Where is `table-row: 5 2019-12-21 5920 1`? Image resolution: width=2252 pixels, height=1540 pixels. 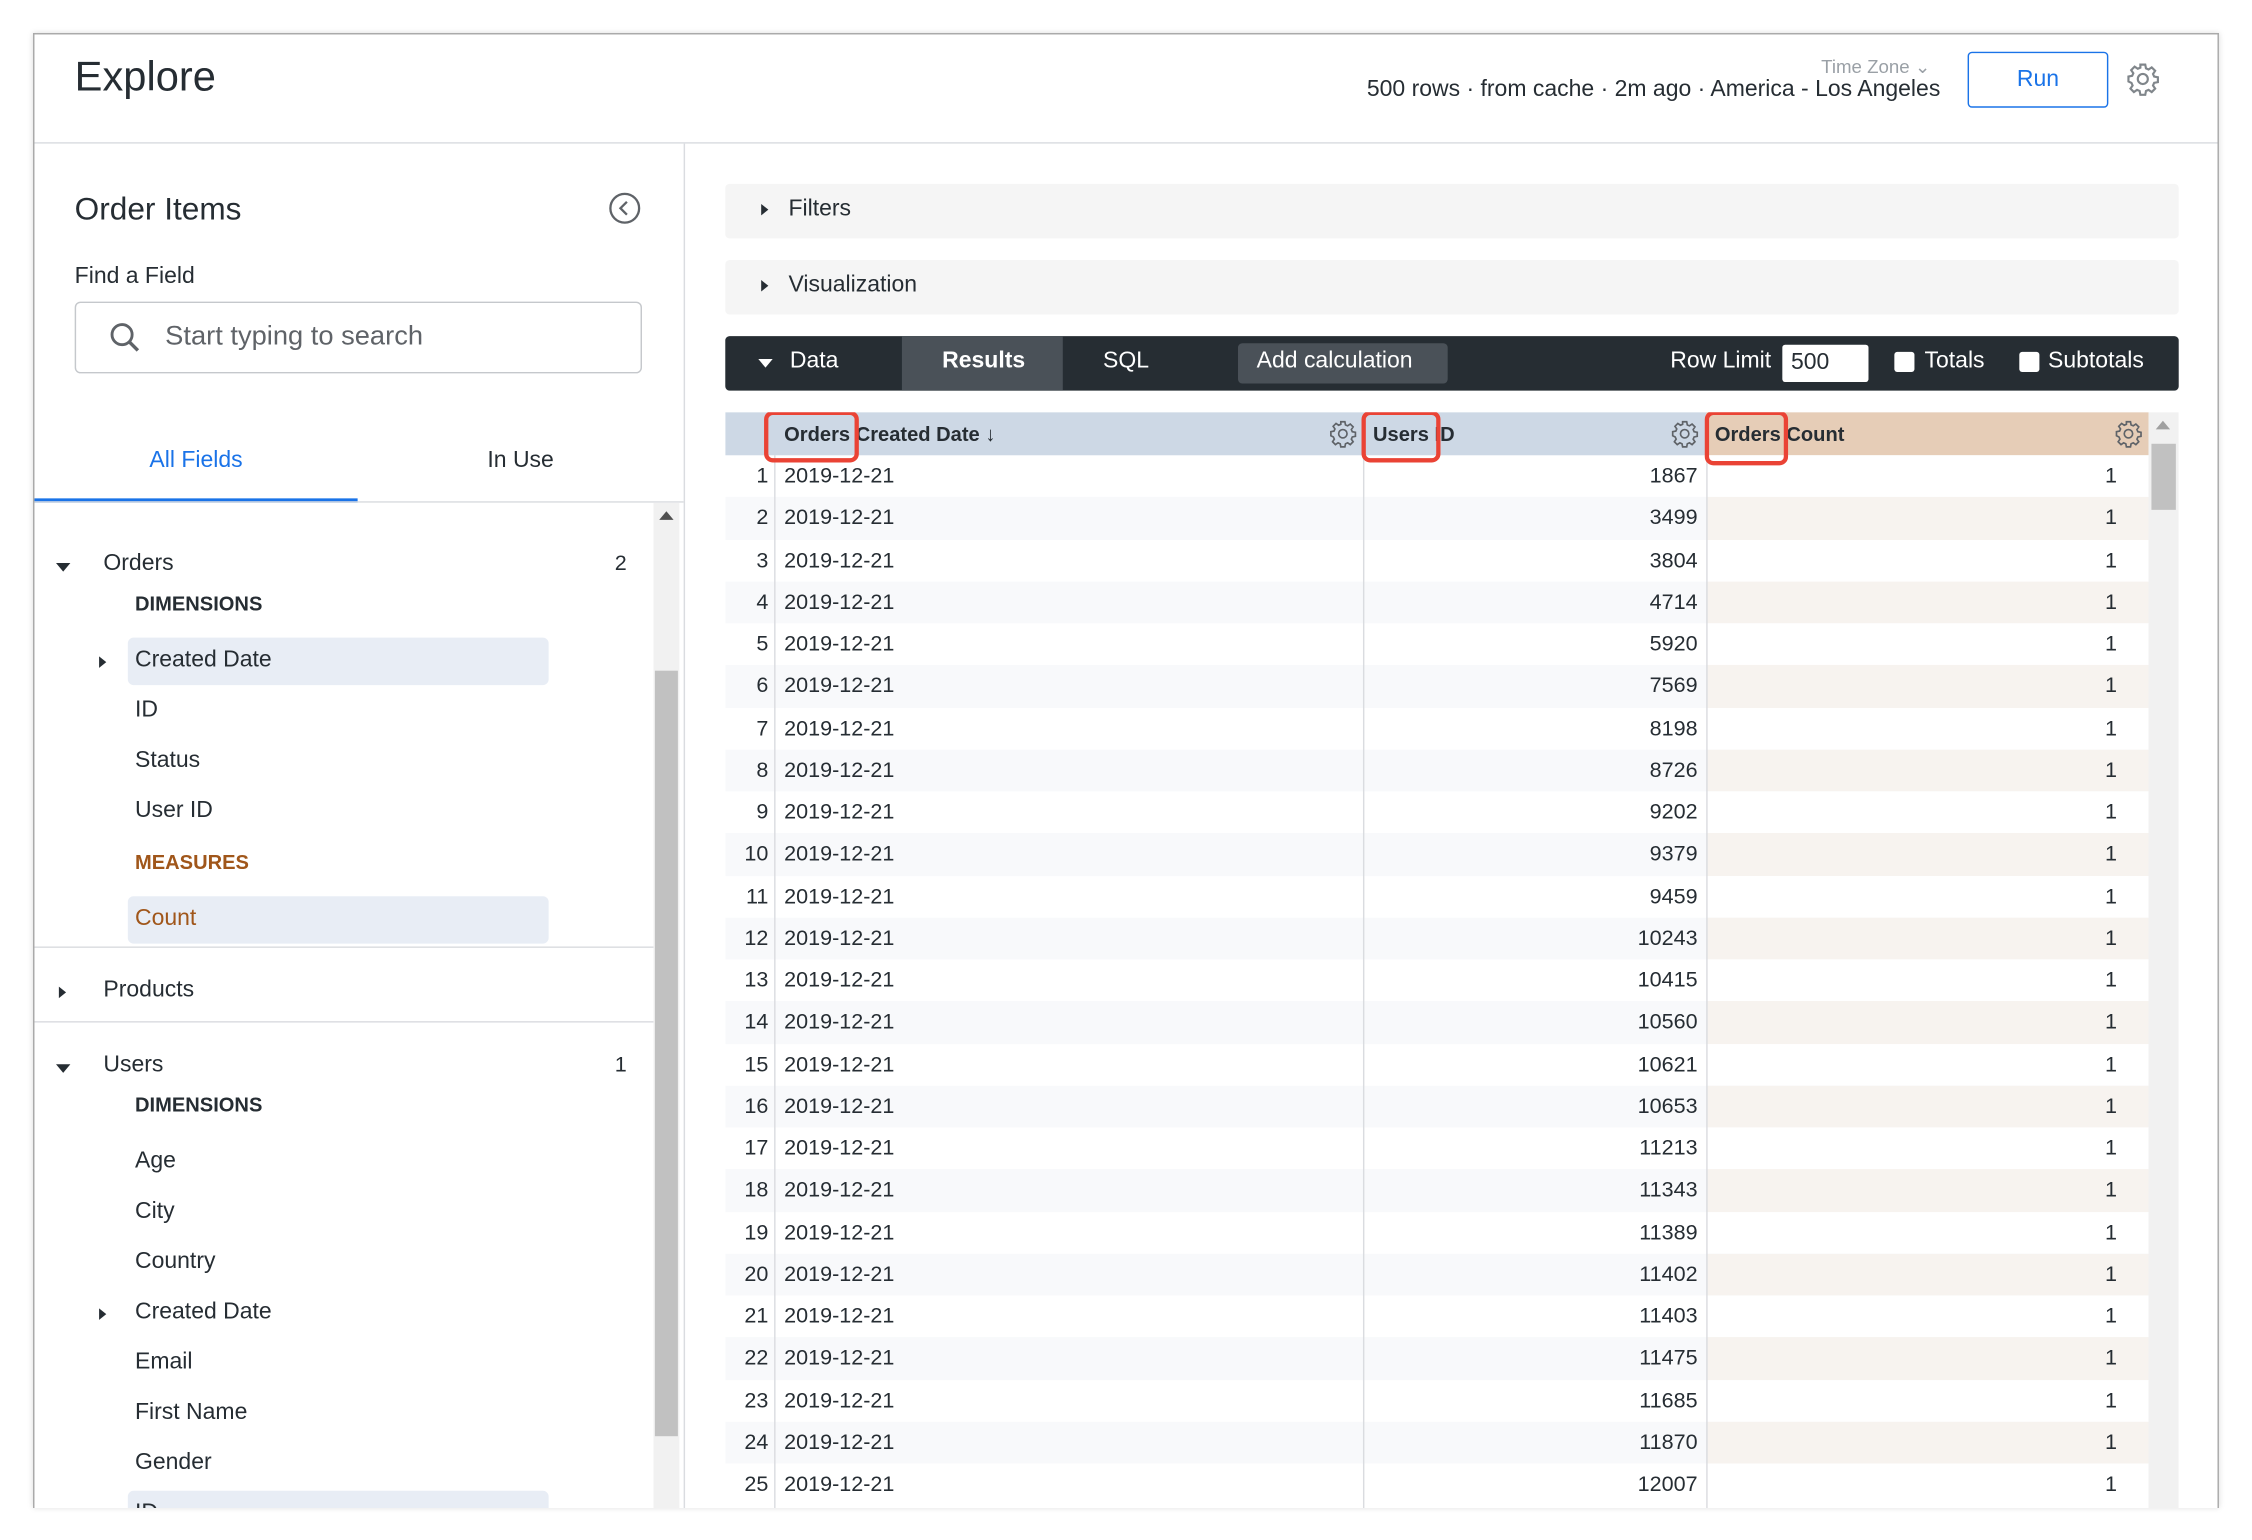
table-row: 5 2019-12-21 5920 1 is located at coordinates (1437, 644).